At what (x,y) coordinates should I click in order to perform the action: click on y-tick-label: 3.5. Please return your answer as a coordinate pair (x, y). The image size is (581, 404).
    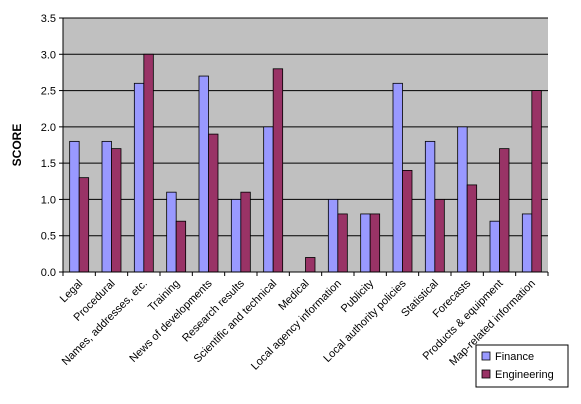
    Looking at the image, I should click on (48, 19).